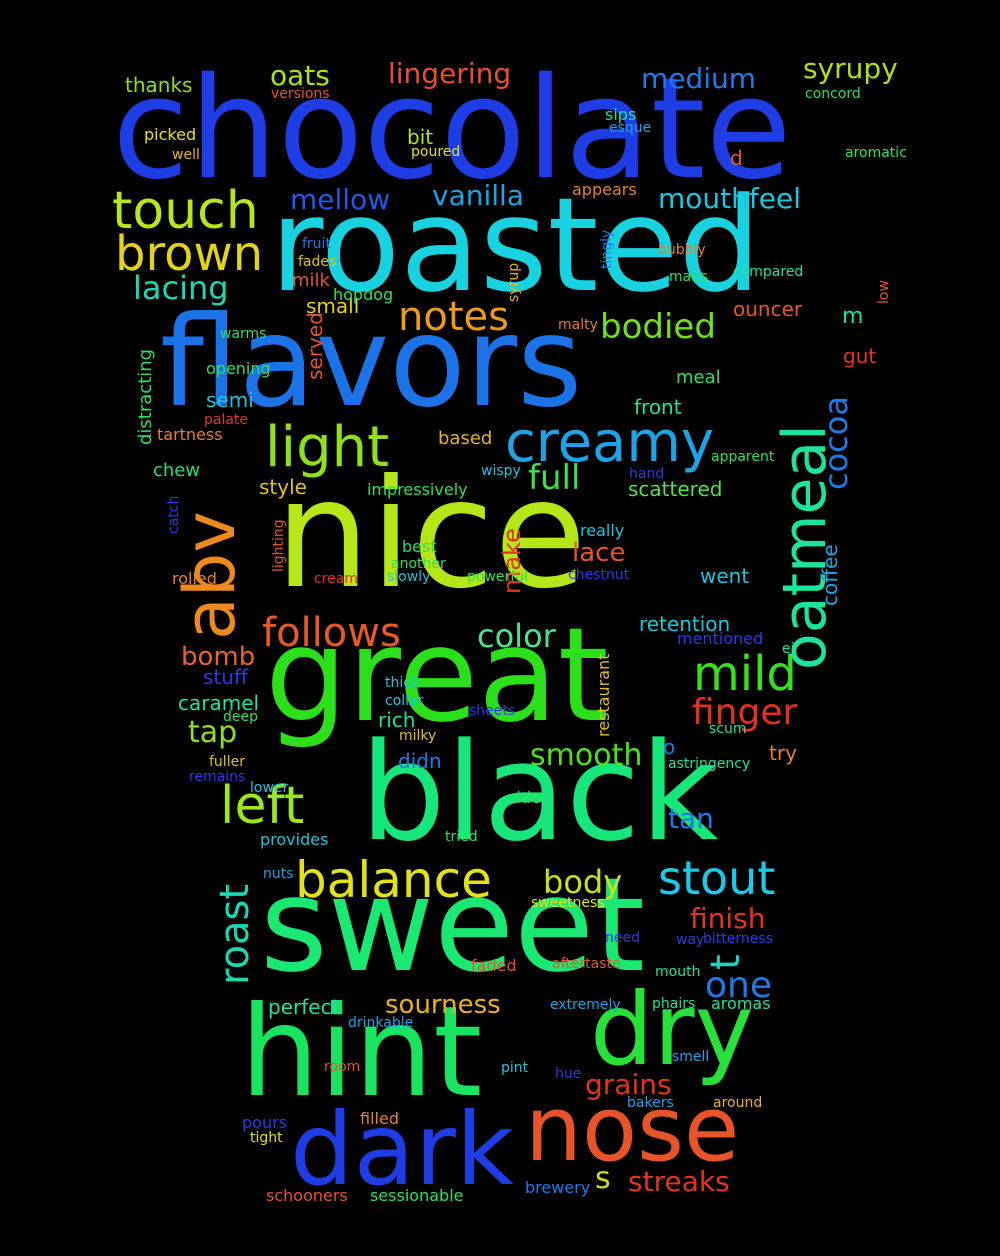 The image size is (1000, 1256). I want to click on cloud-word: o, so click(669, 747).